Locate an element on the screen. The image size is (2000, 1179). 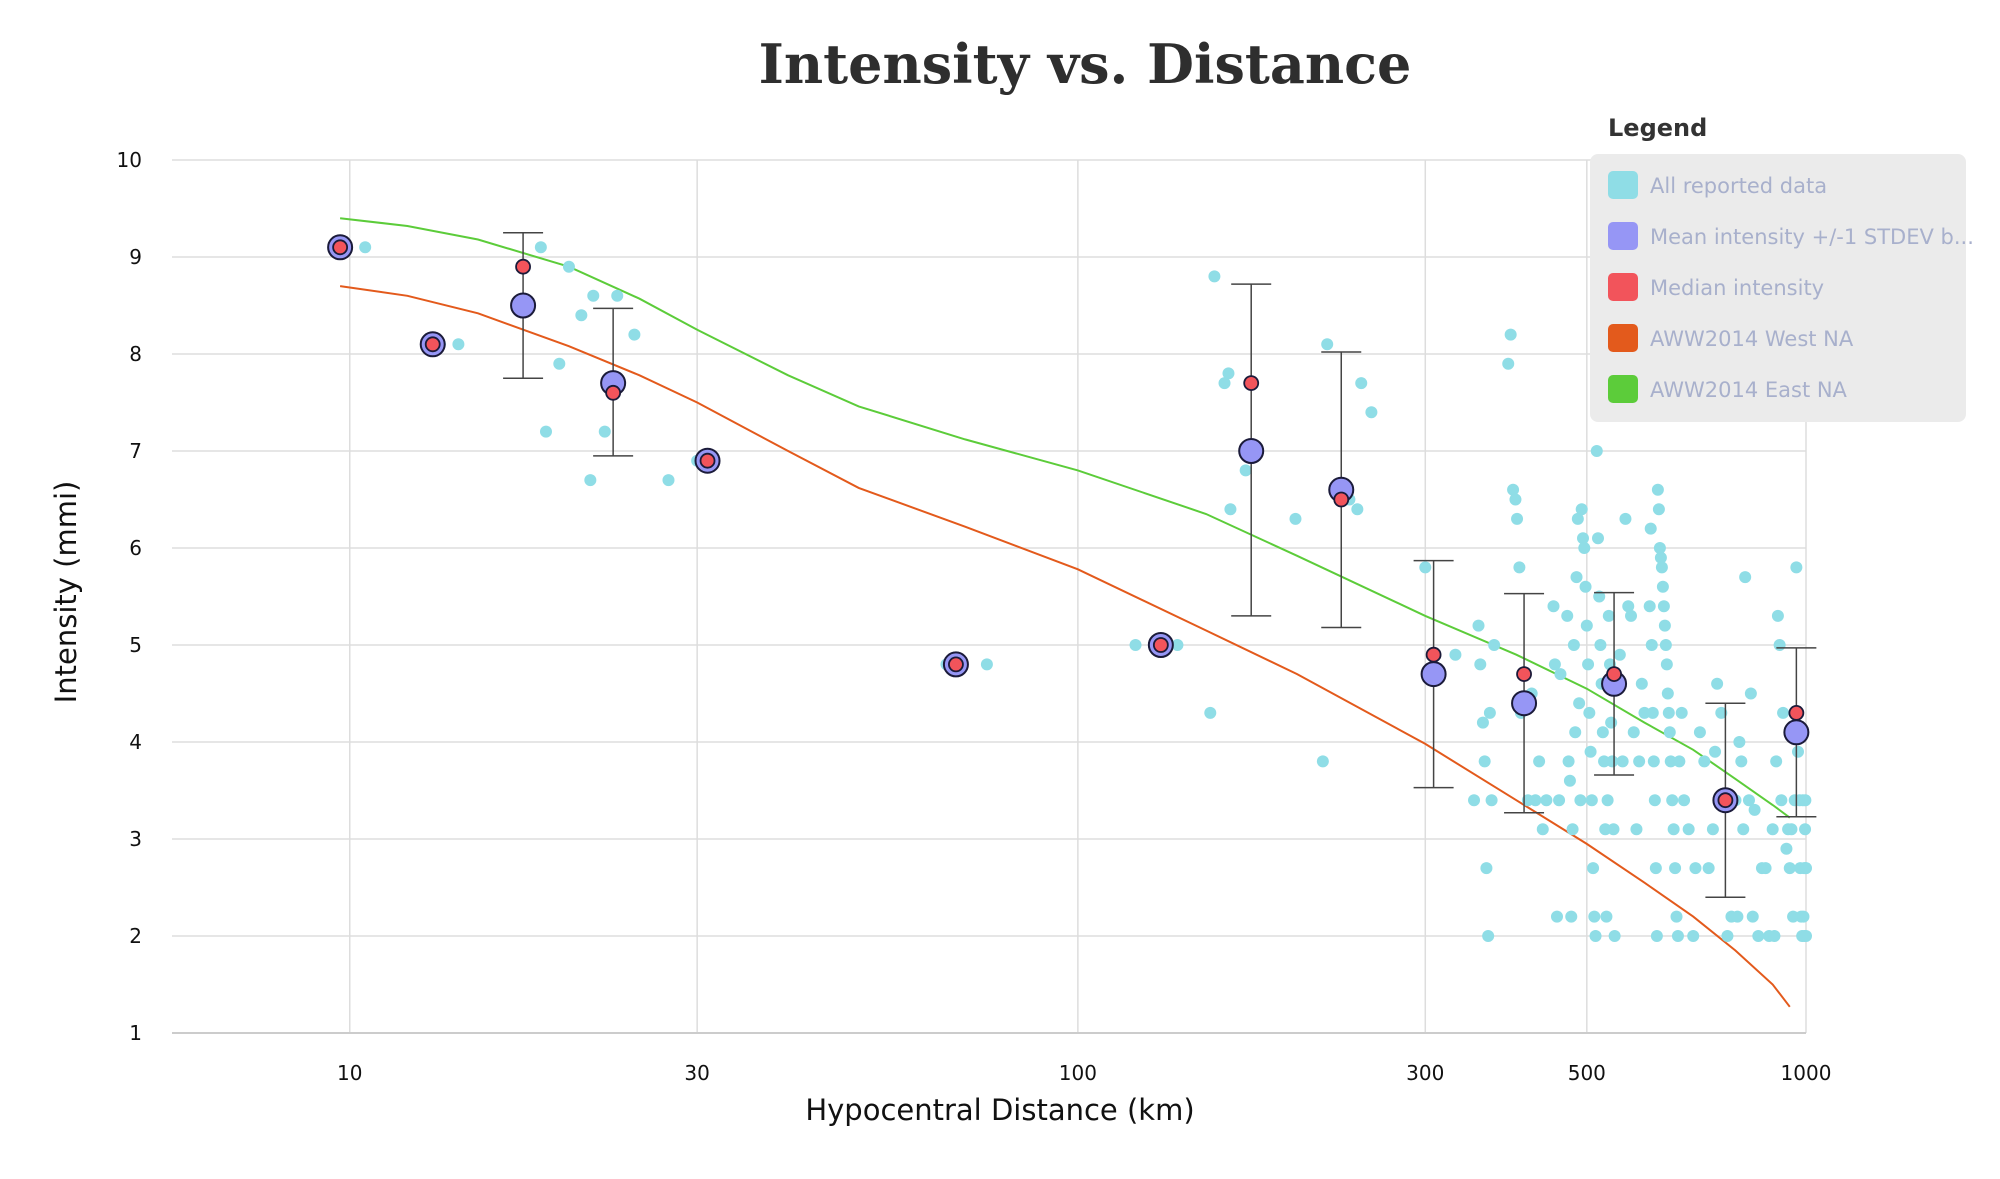
y-tick-label-1: 2 is located at coordinates (135, 936).